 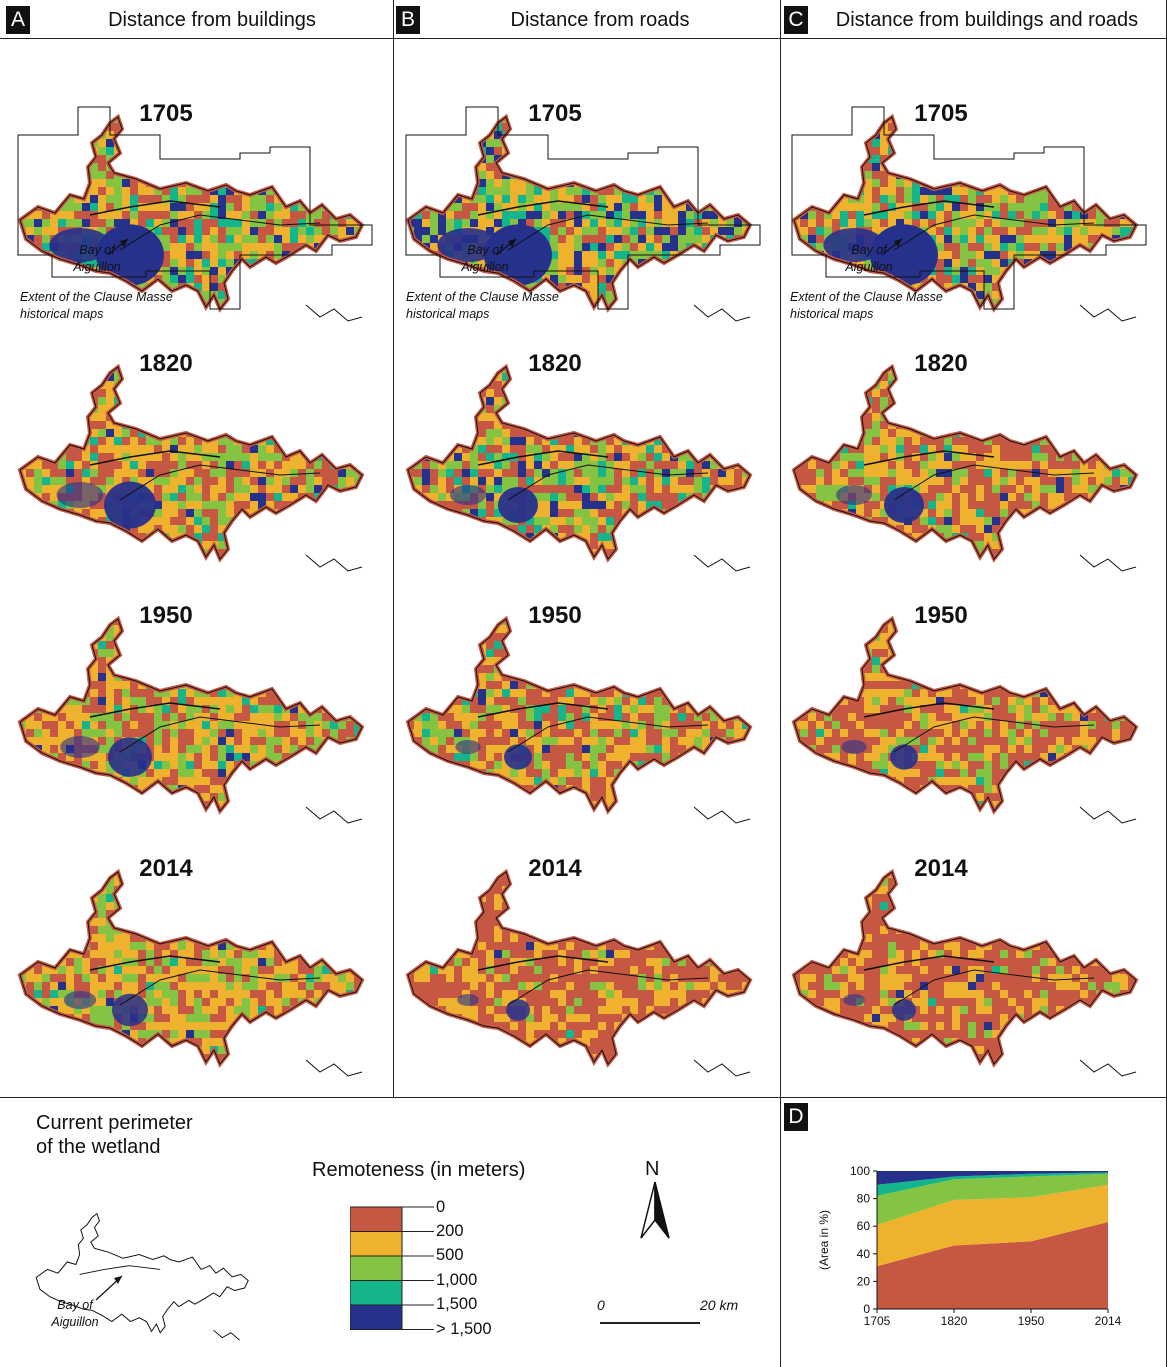 I want to click on river-line, so click(x=334, y=815).